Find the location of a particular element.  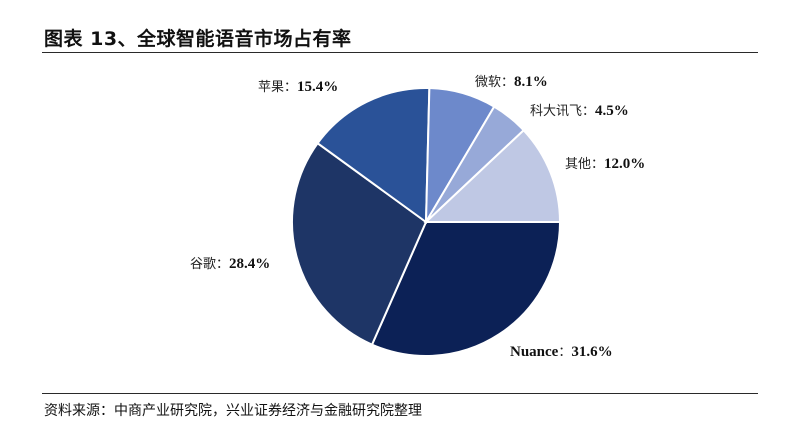

slice-label-value: 31.6% is located at coordinates (591, 352).